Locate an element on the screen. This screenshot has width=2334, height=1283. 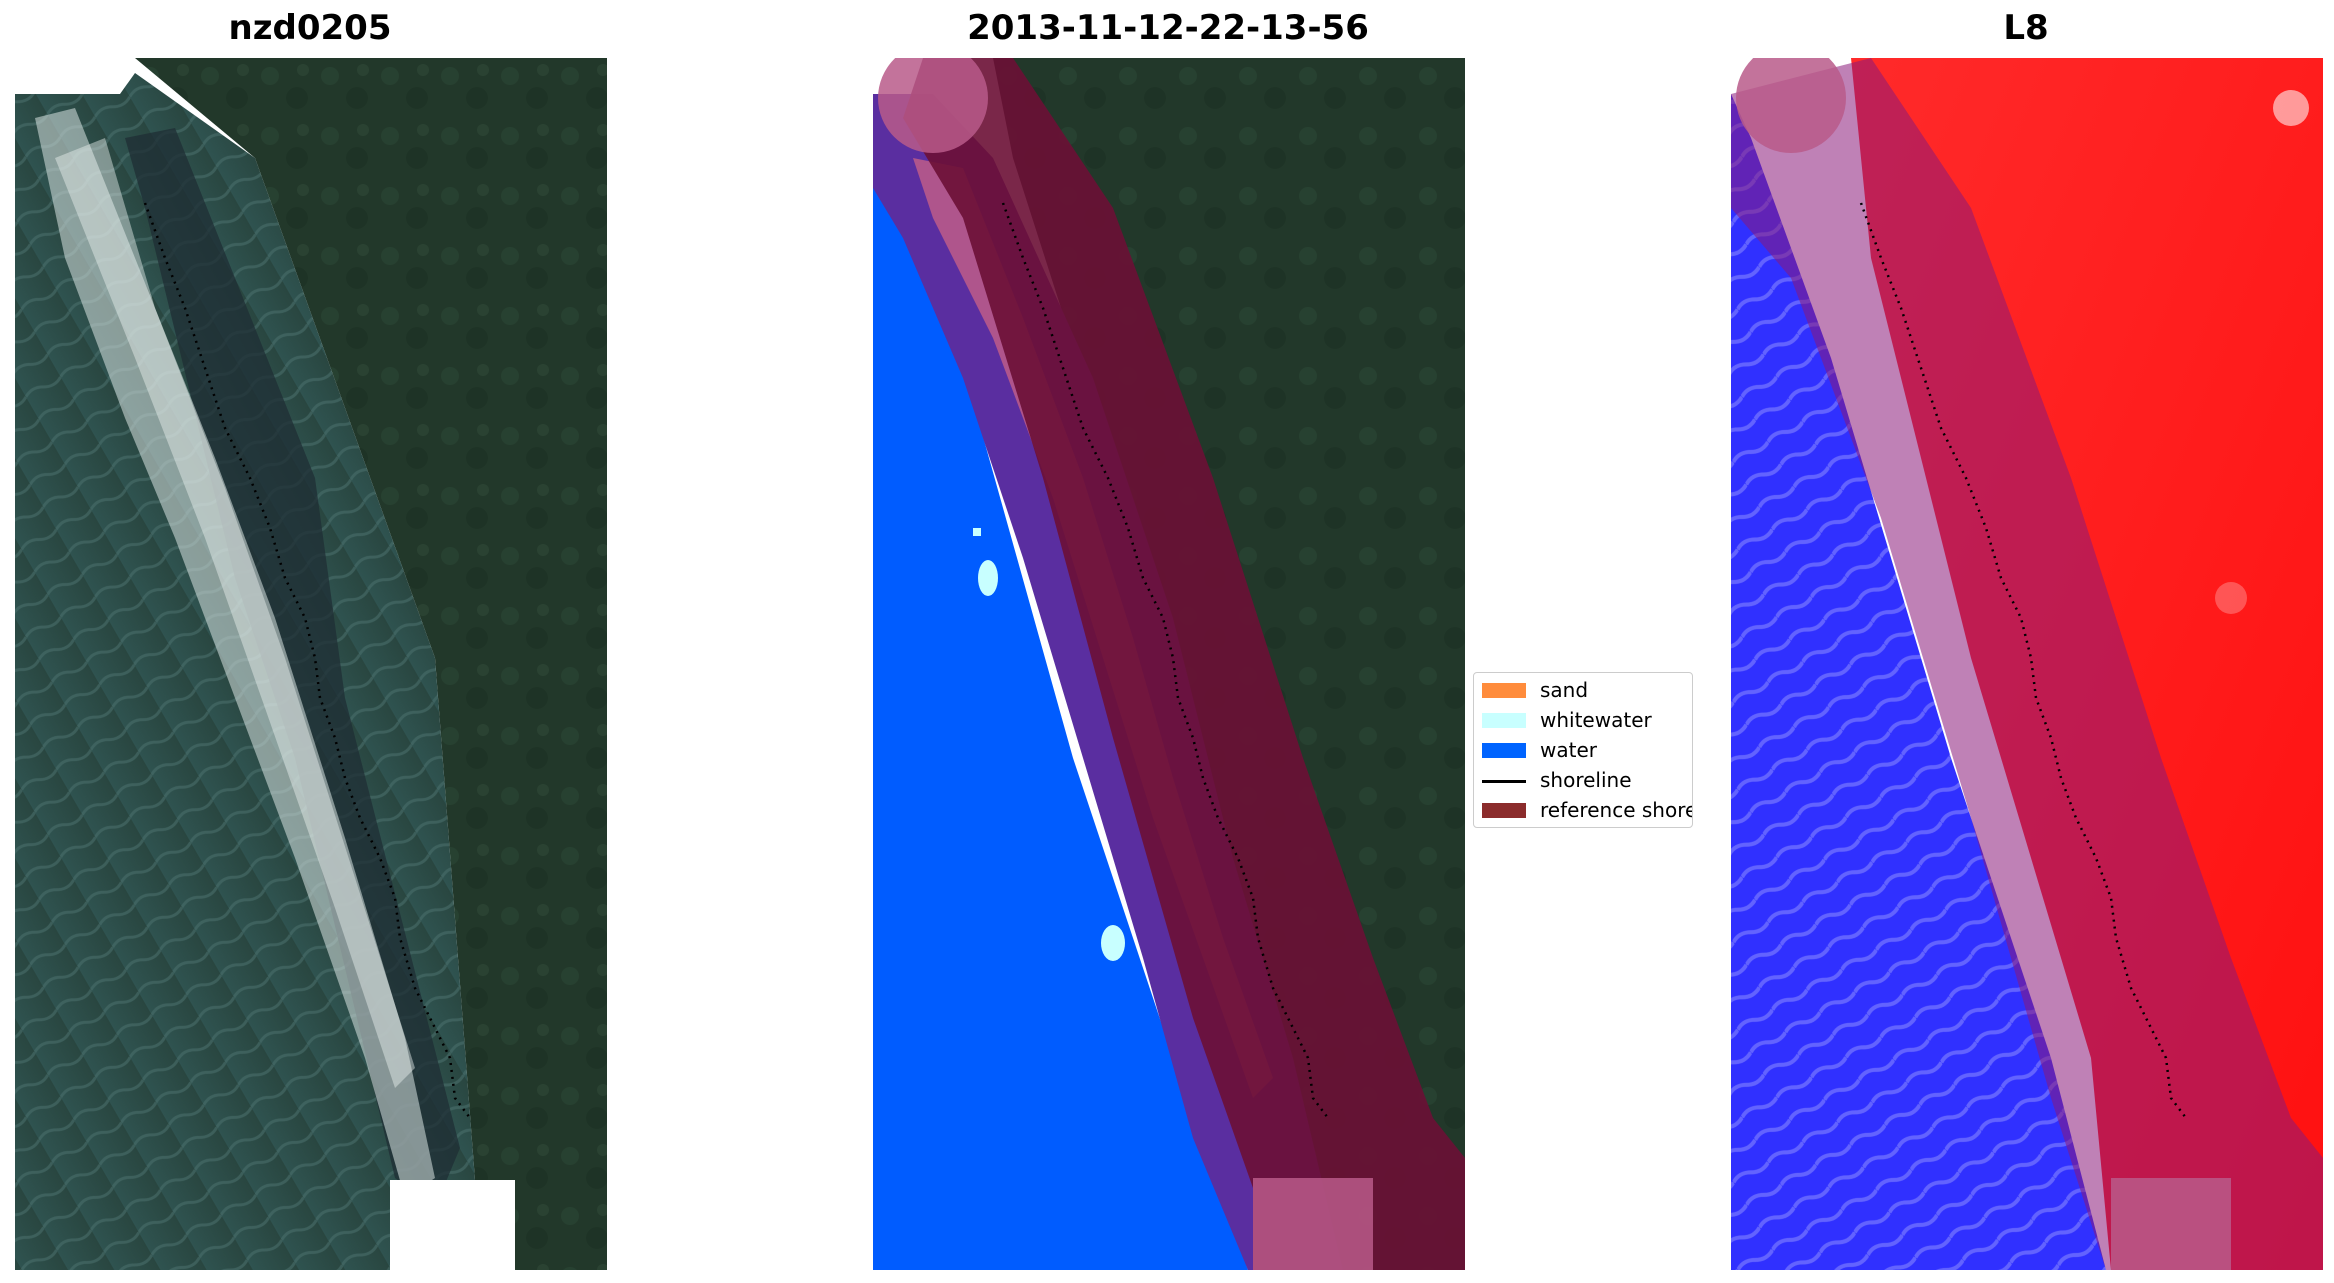
surf-band is located at coordinates (235, 653).